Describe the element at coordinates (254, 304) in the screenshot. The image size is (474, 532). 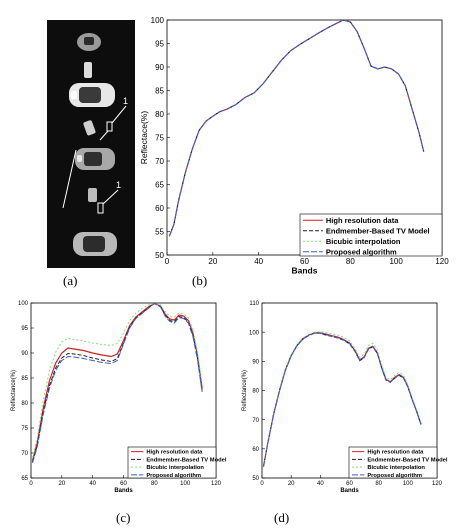
I see `y-tick-label: 110` at that location.